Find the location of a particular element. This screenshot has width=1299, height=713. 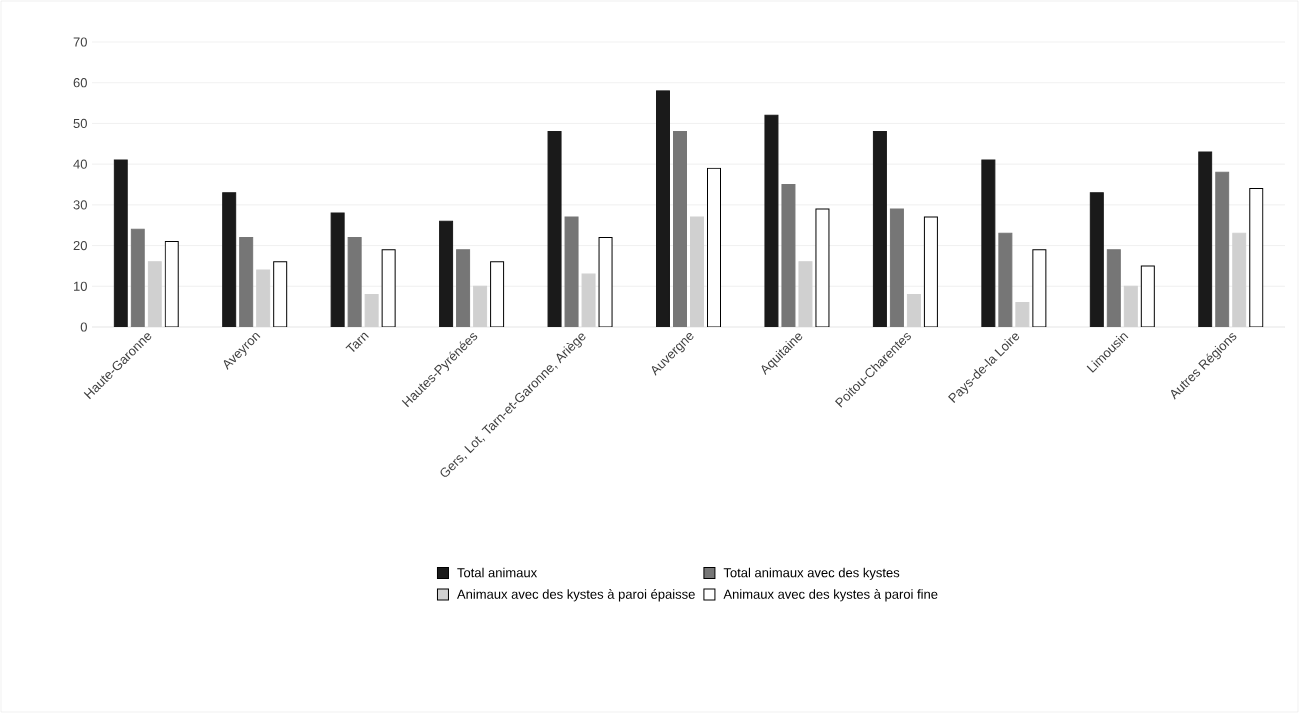

y-tick-label: 30 is located at coordinates (80, 205).